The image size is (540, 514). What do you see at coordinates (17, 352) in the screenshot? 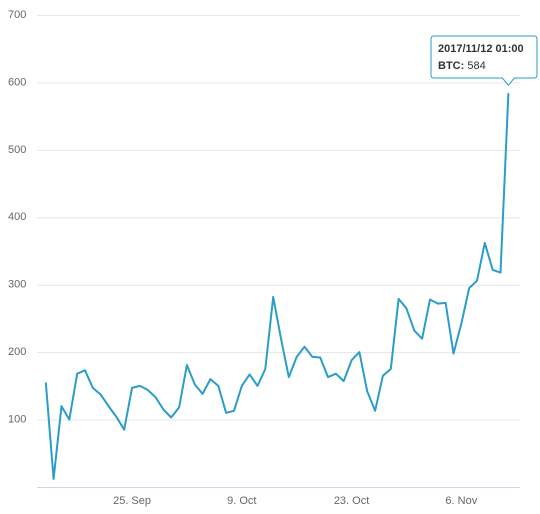
I see `y-tick-label: 200` at bounding box center [17, 352].